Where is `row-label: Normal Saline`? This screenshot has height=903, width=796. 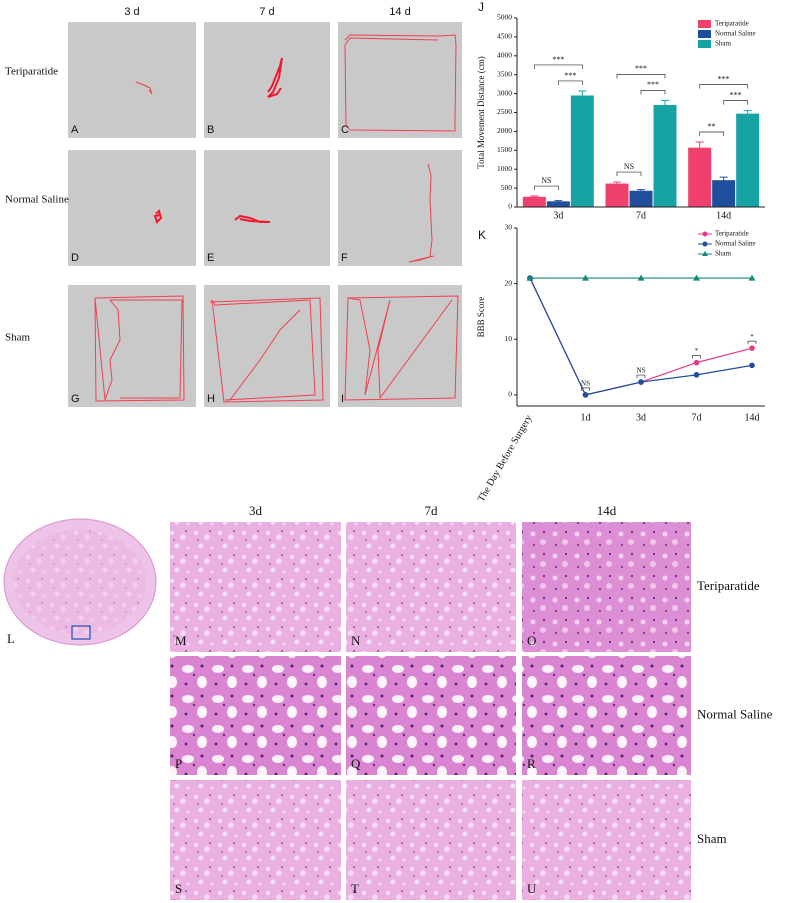
row-label: Normal Saline is located at coordinates (37, 200).